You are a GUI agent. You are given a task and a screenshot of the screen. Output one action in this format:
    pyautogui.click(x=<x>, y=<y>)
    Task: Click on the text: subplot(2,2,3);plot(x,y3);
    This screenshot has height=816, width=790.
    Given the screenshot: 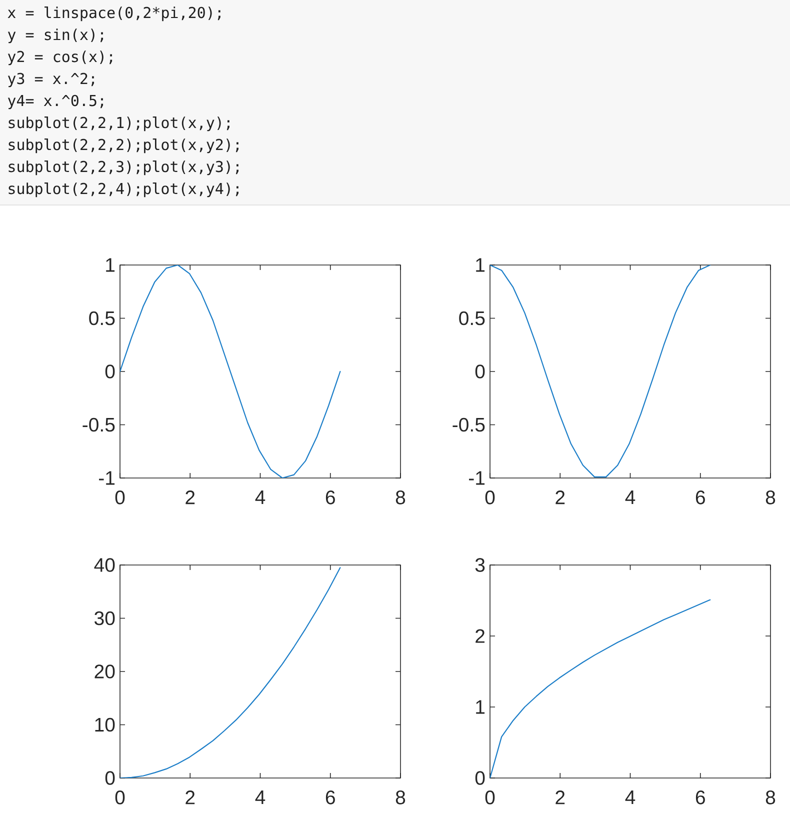 What is the action you would take?
    pyautogui.click(x=123, y=168)
    